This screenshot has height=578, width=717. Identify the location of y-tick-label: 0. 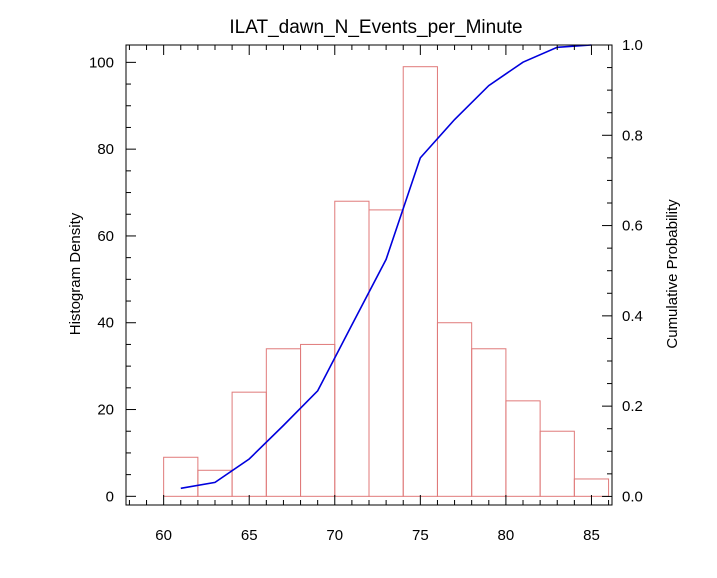
(110, 496).